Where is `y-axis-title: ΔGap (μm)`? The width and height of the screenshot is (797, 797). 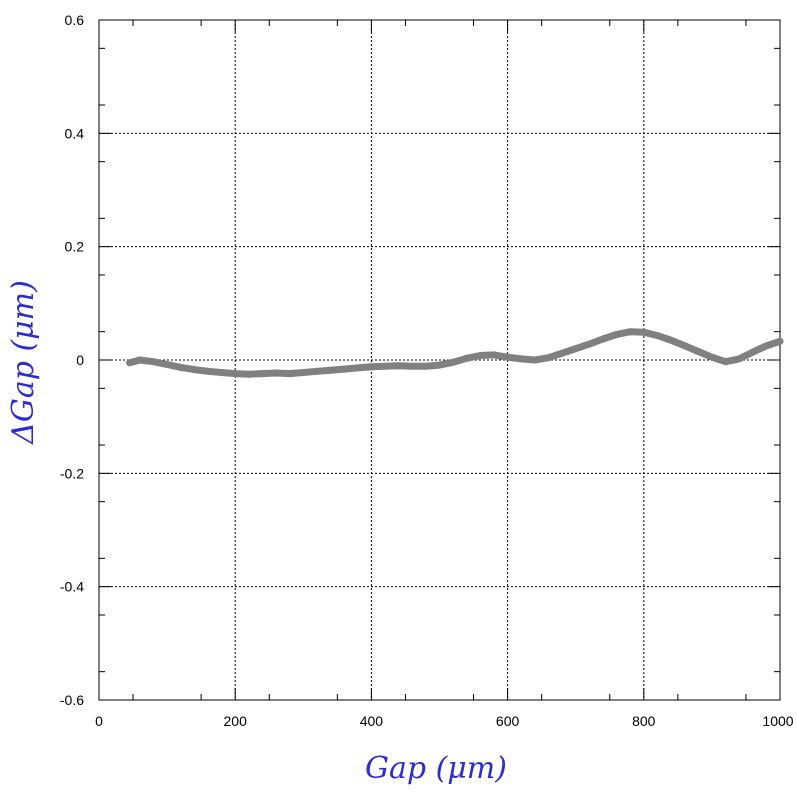
y-axis-title: ΔGap (μm) is located at coordinates (23, 362).